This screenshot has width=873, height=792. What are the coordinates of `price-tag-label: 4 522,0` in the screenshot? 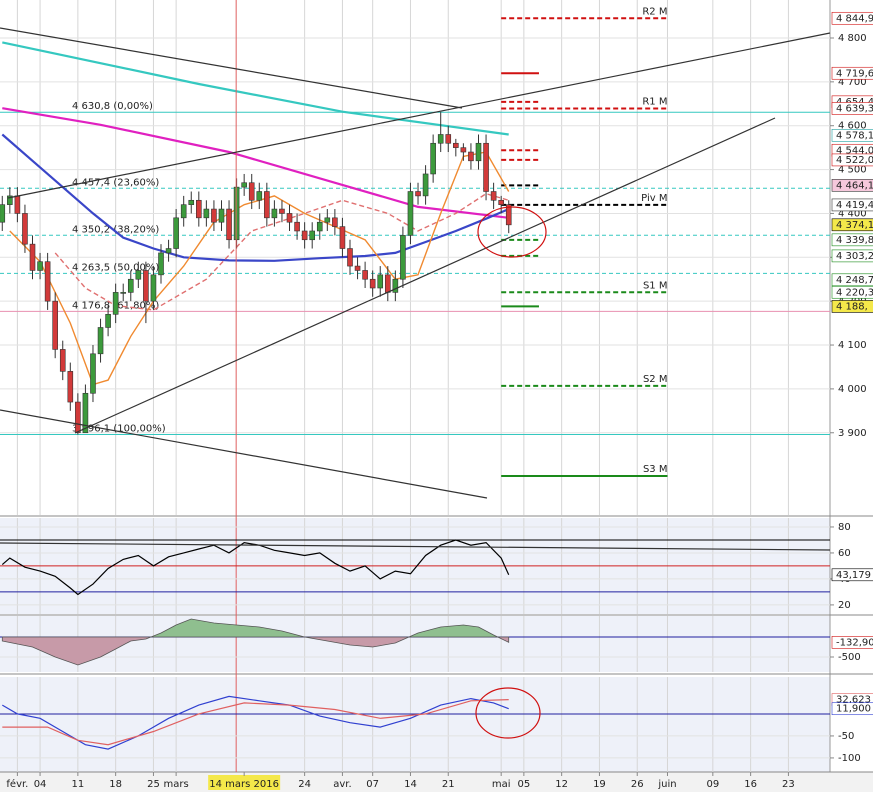 It's located at (854, 160).